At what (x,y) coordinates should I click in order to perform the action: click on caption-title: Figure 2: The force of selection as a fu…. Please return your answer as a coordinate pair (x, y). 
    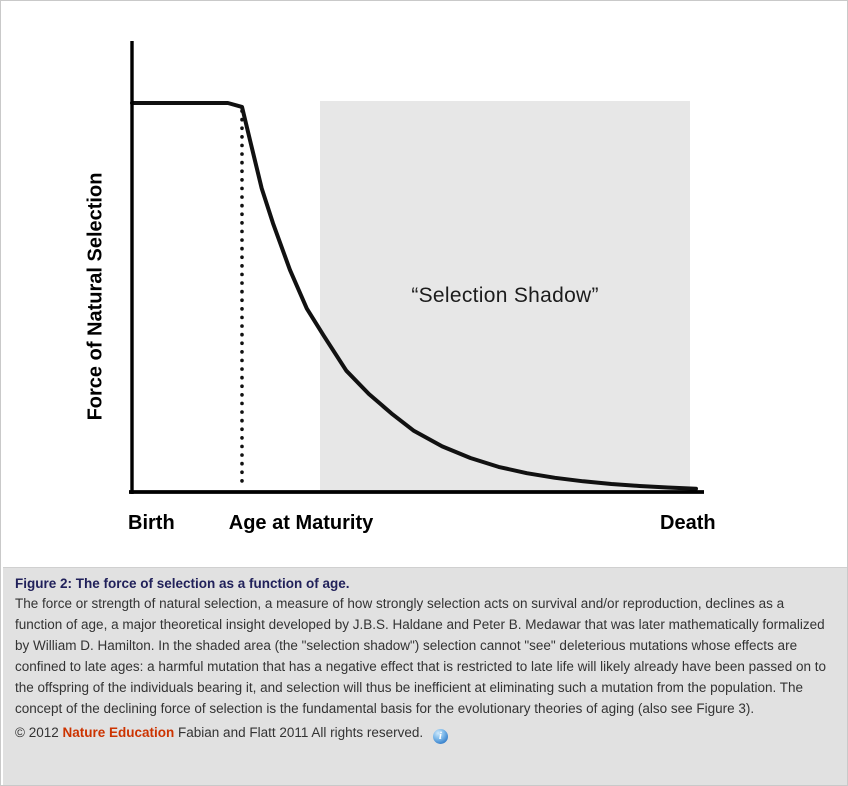
    Looking at the image, I should click on (182, 583).